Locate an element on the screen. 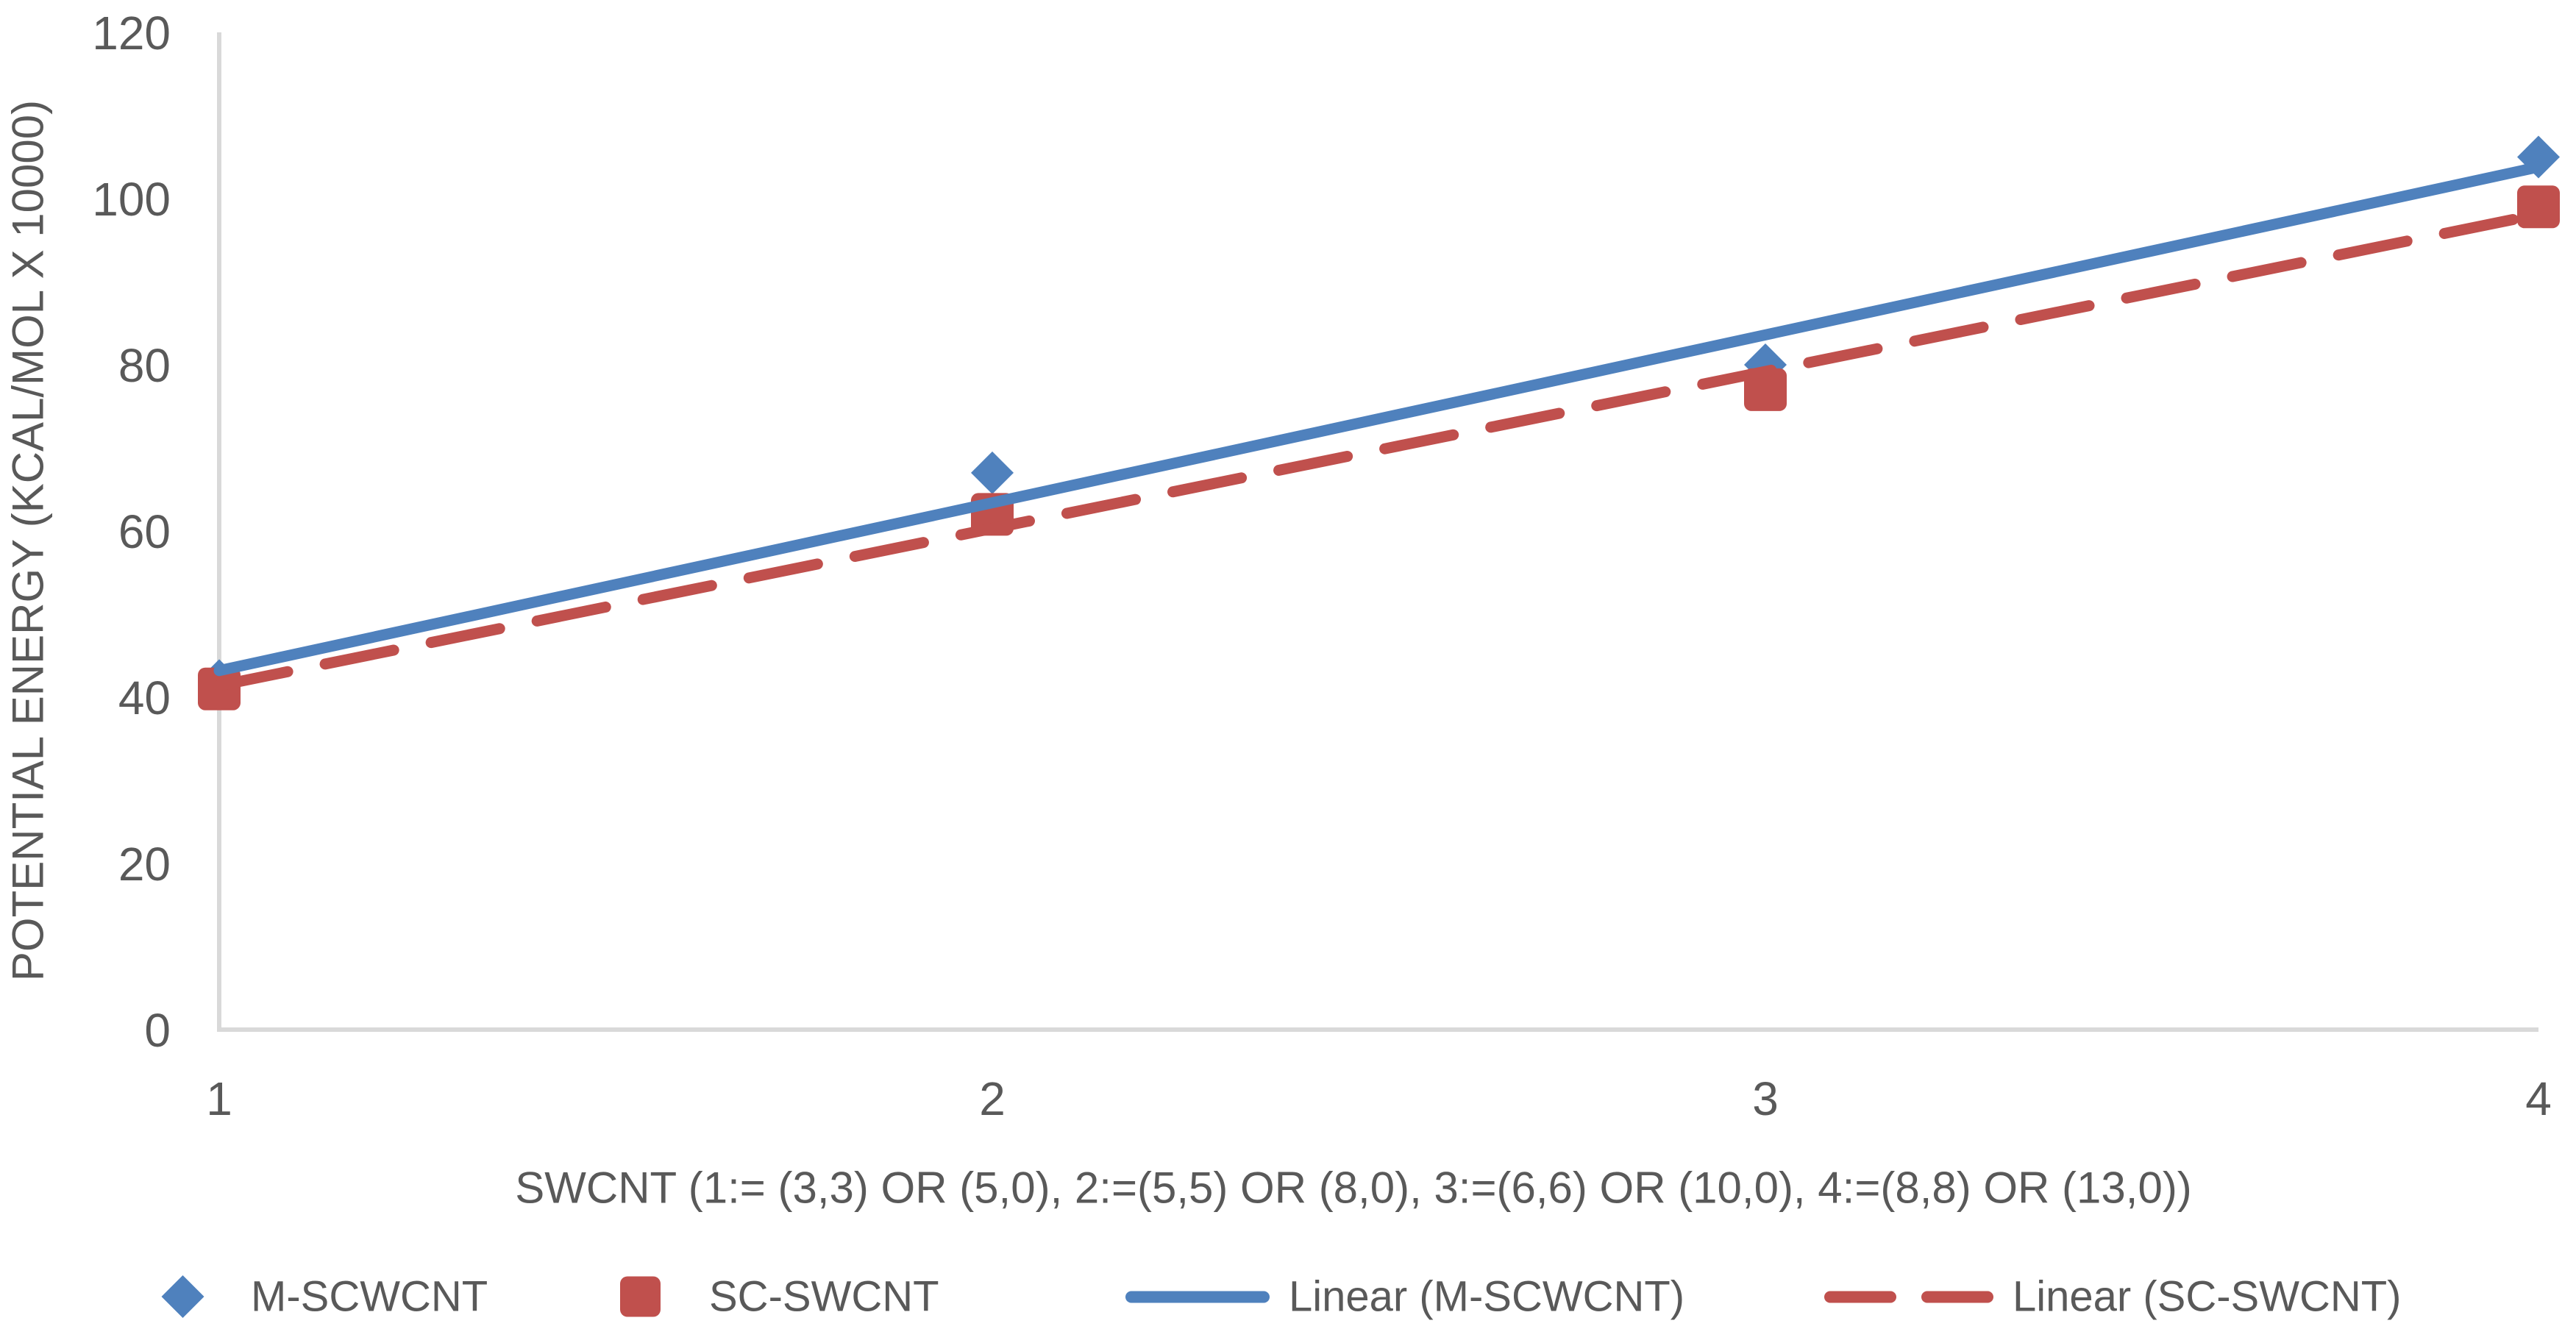  y-tick-label: 80 is located at coordinates (144, 365).